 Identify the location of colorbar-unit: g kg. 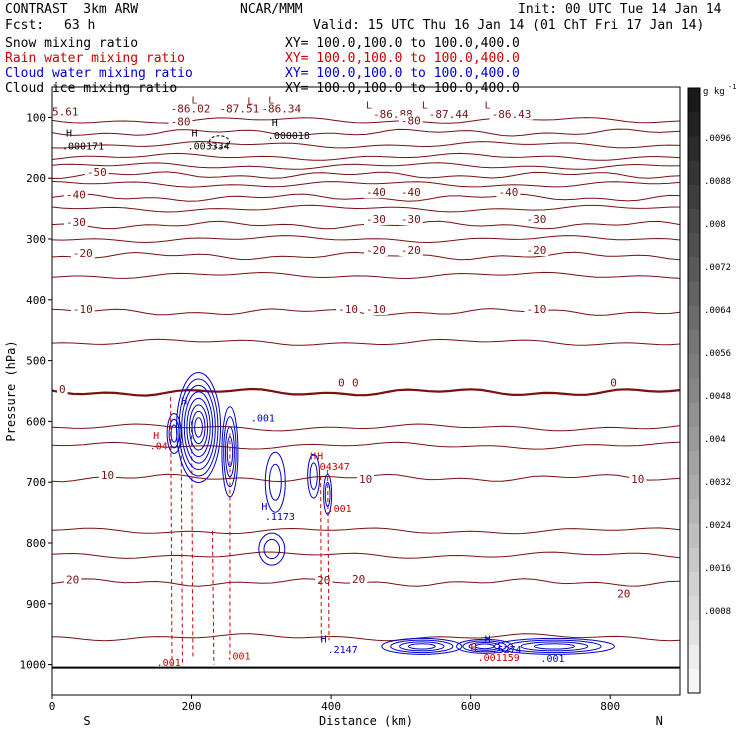
(714, 92).